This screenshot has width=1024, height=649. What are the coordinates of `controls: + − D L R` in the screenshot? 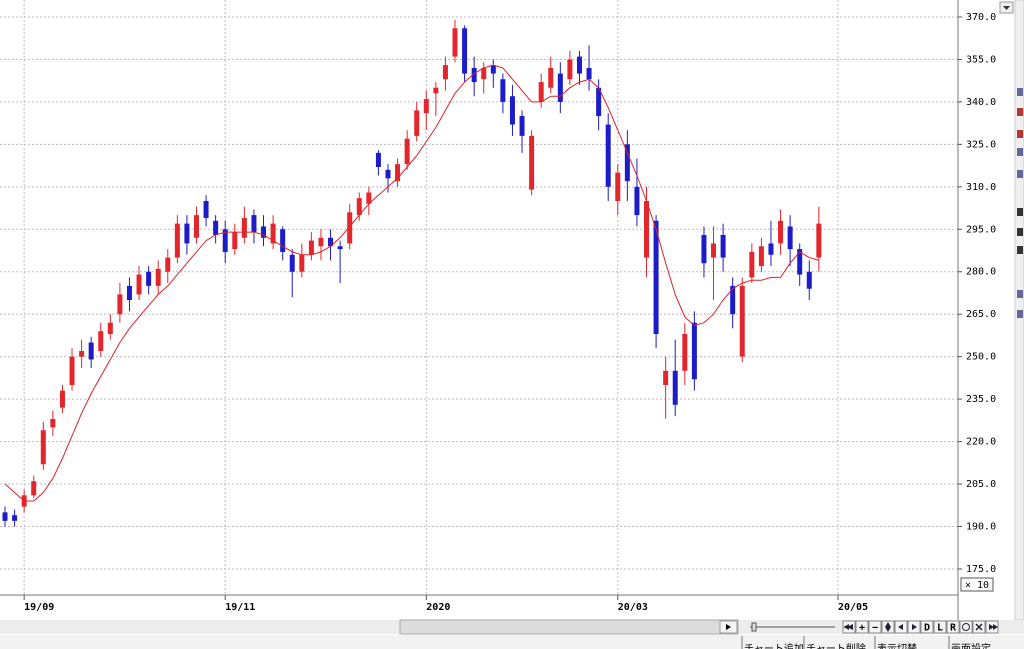 It's located at (920, 627).